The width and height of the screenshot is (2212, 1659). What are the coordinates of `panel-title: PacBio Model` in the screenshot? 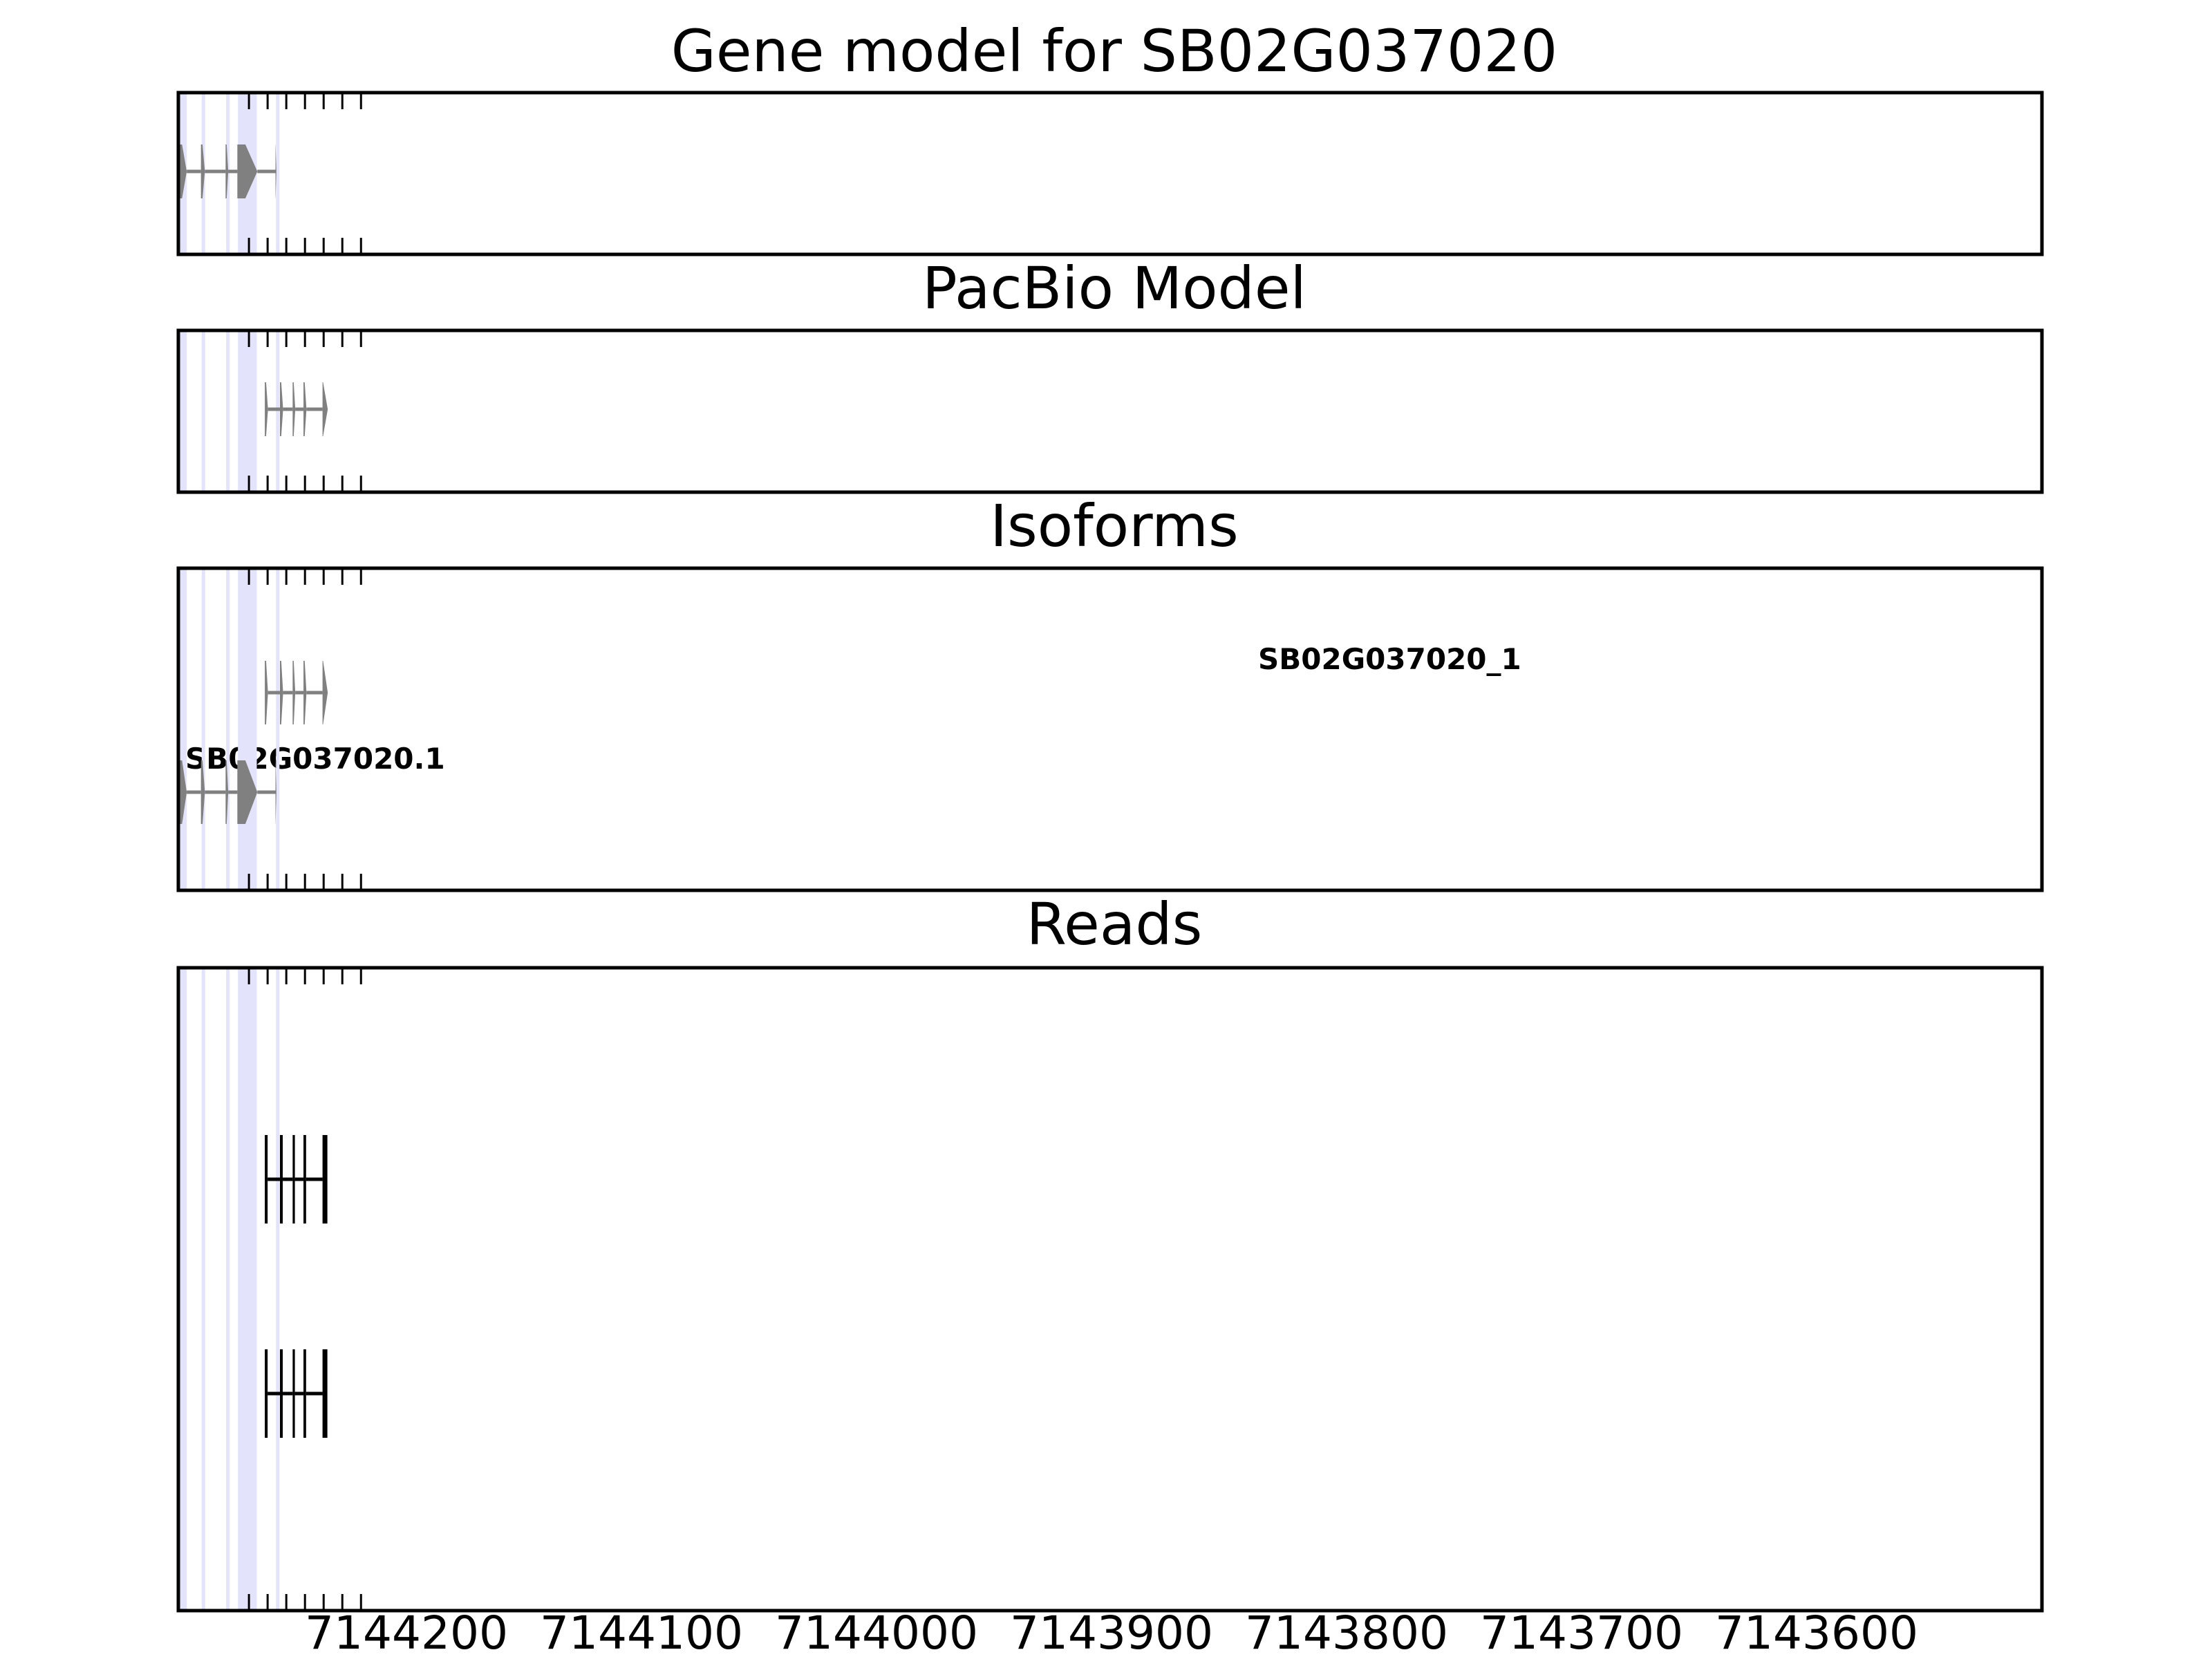 It's located at (1114, 288).